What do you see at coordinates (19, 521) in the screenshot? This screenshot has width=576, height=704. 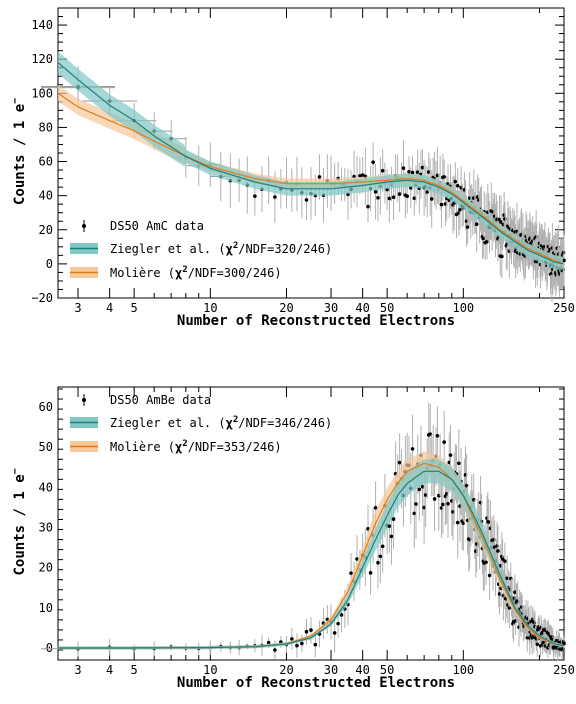 I see `y-axis-label: Counts / 1 e−` at bounding box center [19, 521].